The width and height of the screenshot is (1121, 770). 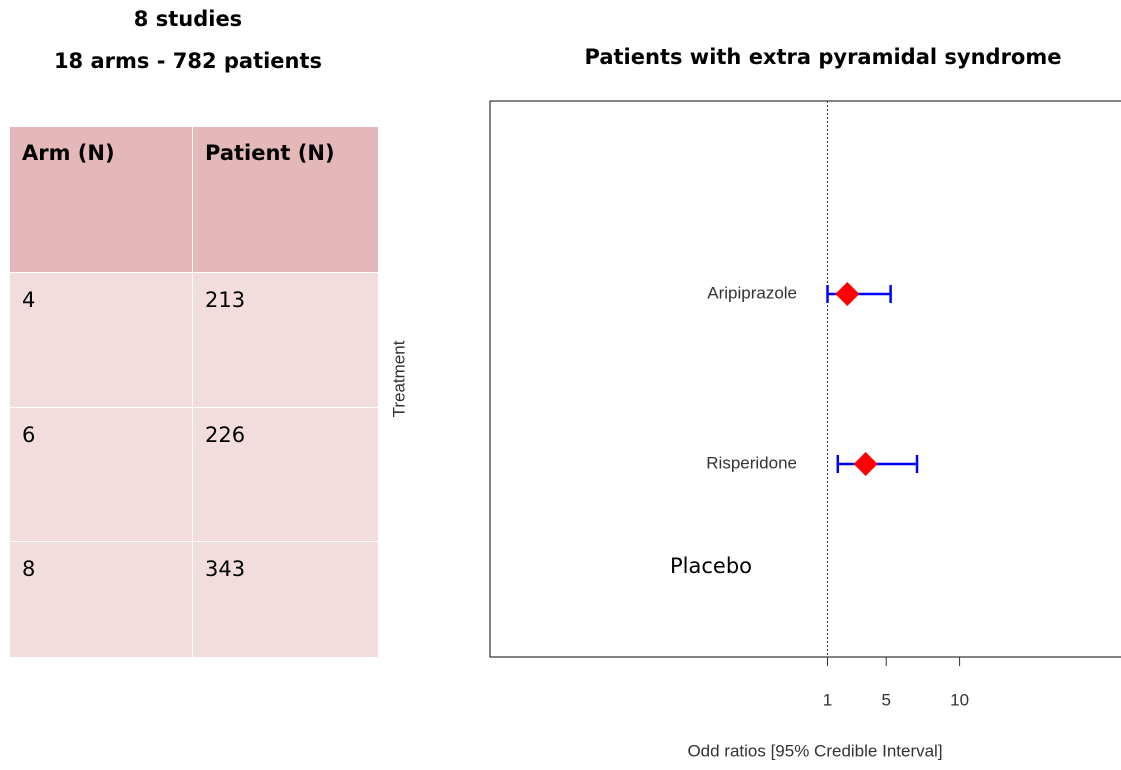 What do you see at coordinates (827, 699) in the screenshot?
I see `x-tick-label: 1` at bounding box center [827, 699].